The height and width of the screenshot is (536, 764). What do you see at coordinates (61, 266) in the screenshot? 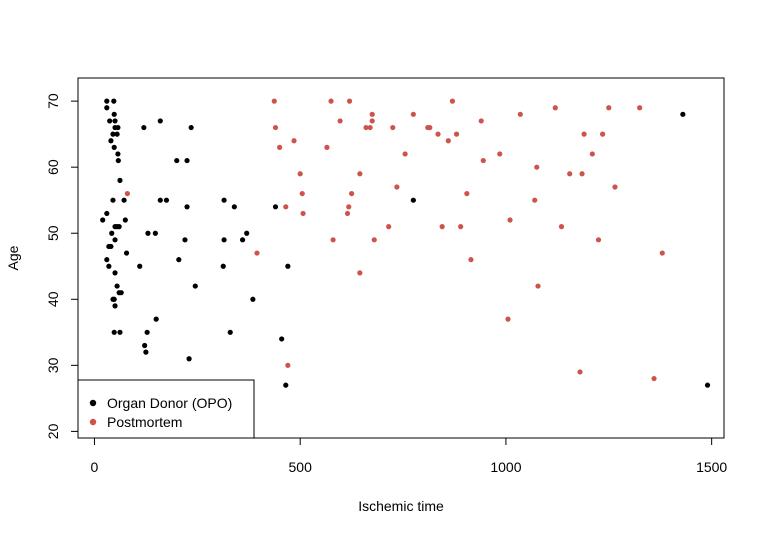
I see `y-axis: 20 30 40 50 60 70` at bounding box center [61, 266].